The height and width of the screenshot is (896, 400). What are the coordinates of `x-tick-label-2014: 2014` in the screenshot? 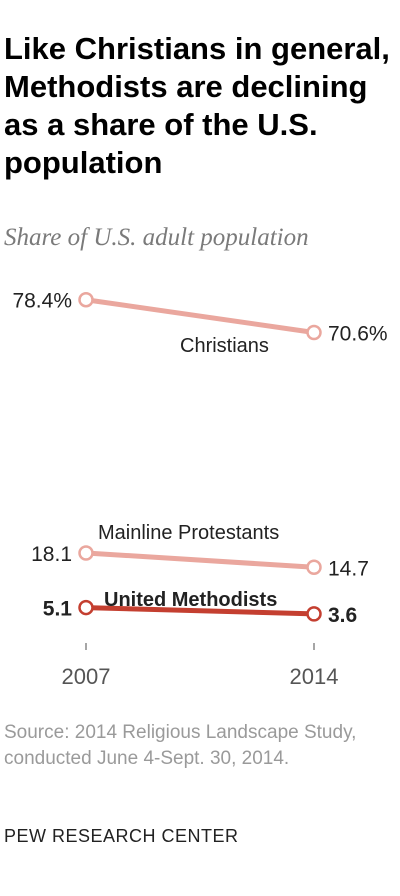 It's located at (314, 676).